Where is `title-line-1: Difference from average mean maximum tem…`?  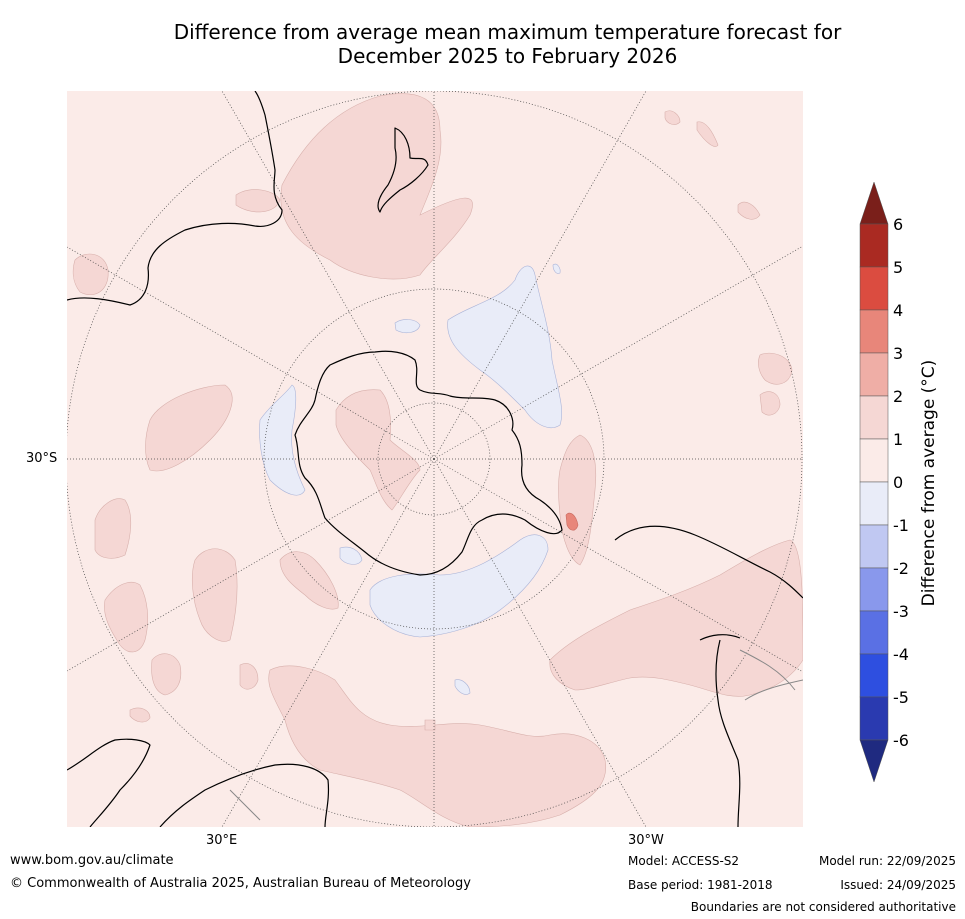 title-line-1: Difference from average mean maximum tem… is located at coordinates (507, 32).